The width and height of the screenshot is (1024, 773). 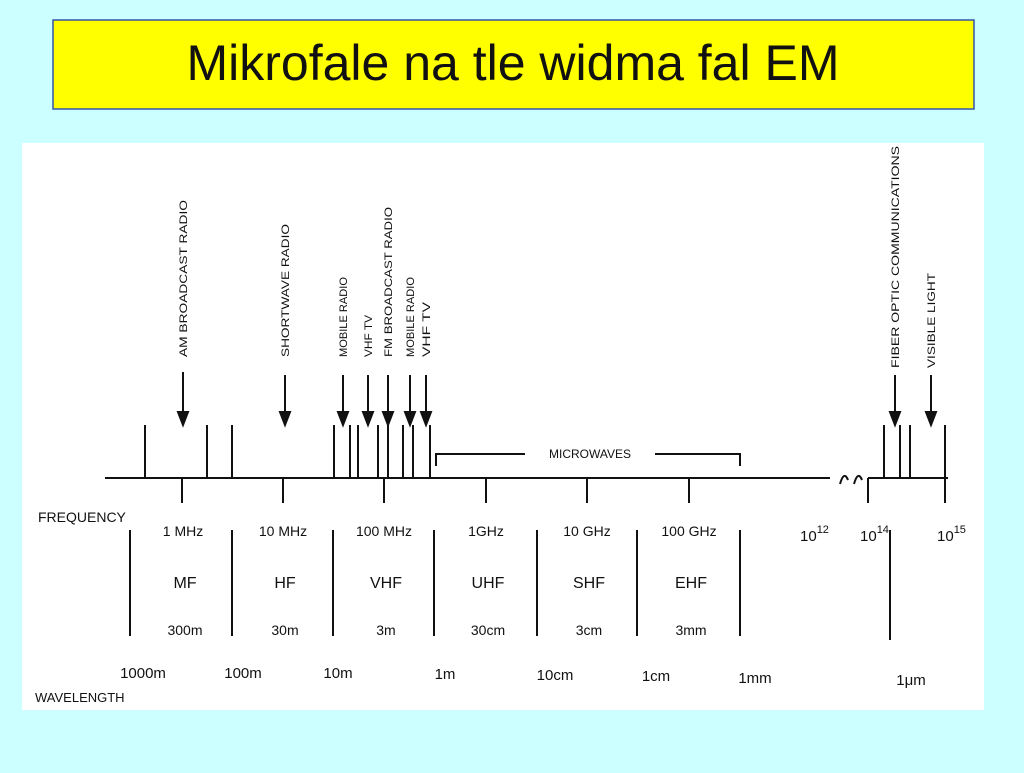 What do you see at coordinates (82, 517) in the screenshot?
I see `frequency-label: FREQUENCY` at bounding box center [82, 517].